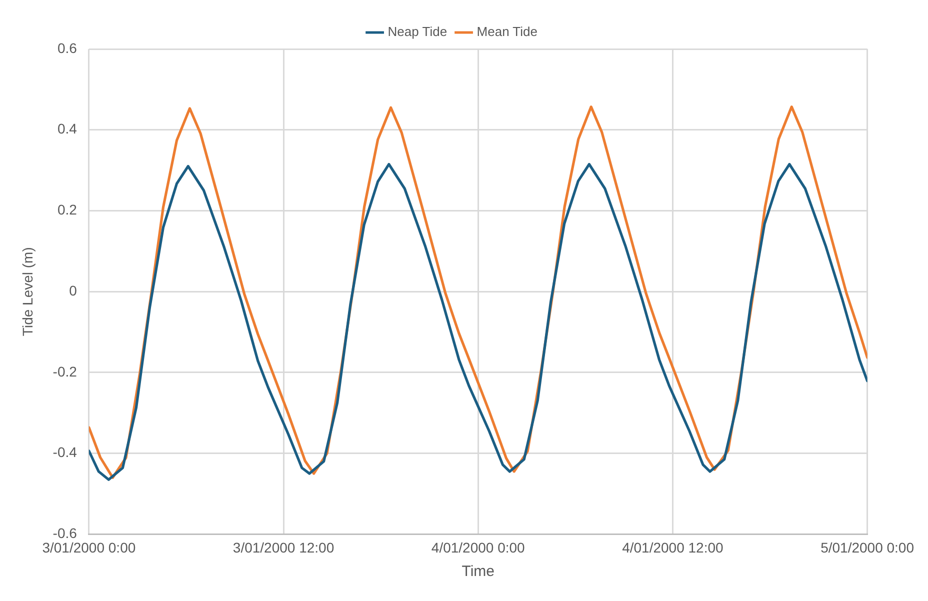 The image size is (928, 601). Describe the element at coordinates (73, 290) in the screenshot. I see `y-tick-label: 0` at that location.